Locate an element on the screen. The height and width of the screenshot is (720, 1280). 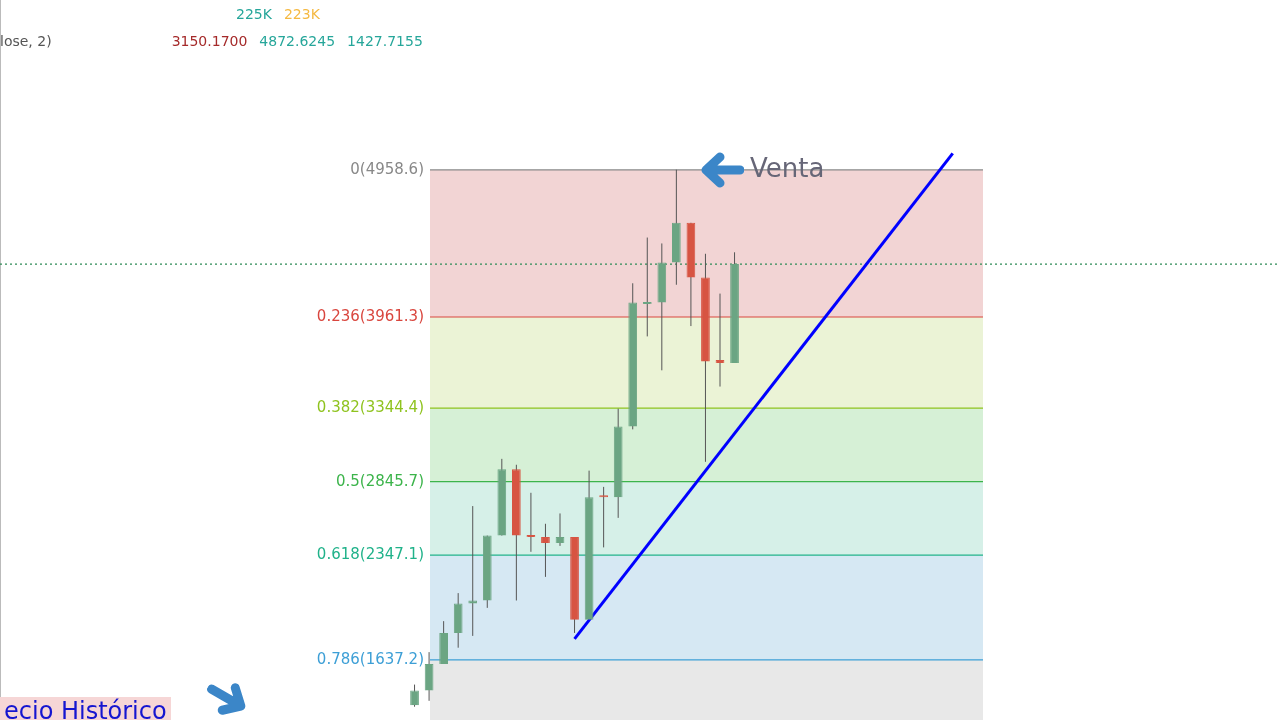
annotation: lose, 2) is located at coordinates (26, 41).